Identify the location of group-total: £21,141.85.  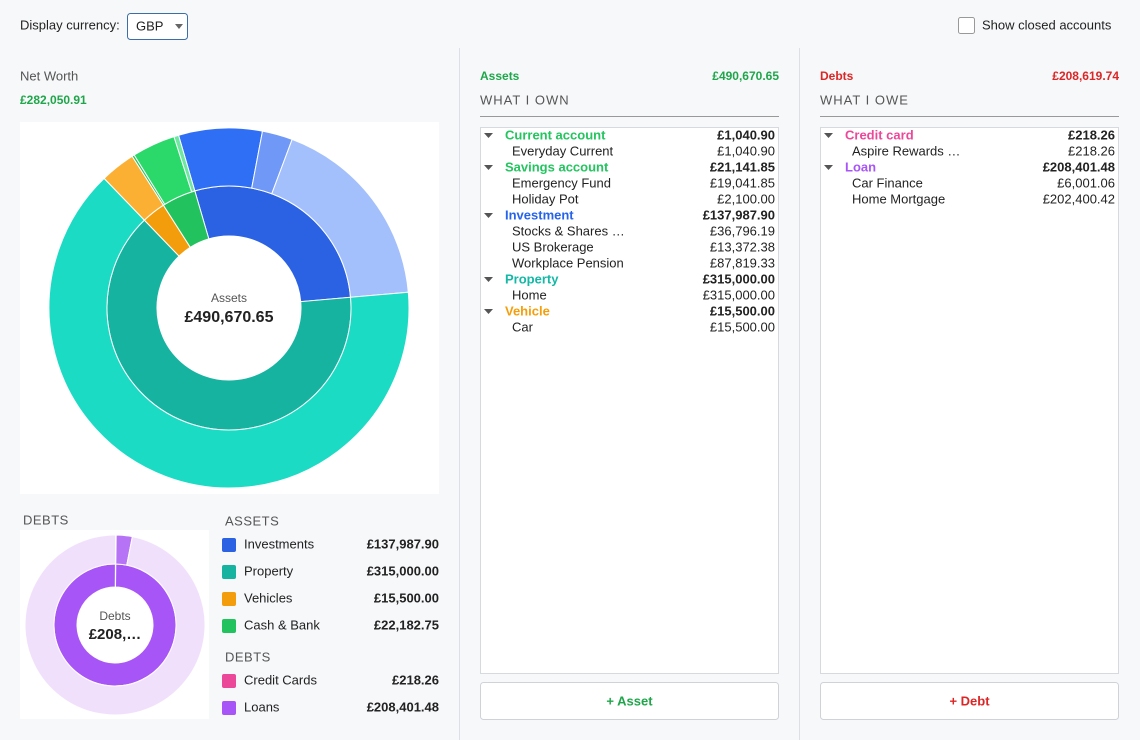
(742, 166).